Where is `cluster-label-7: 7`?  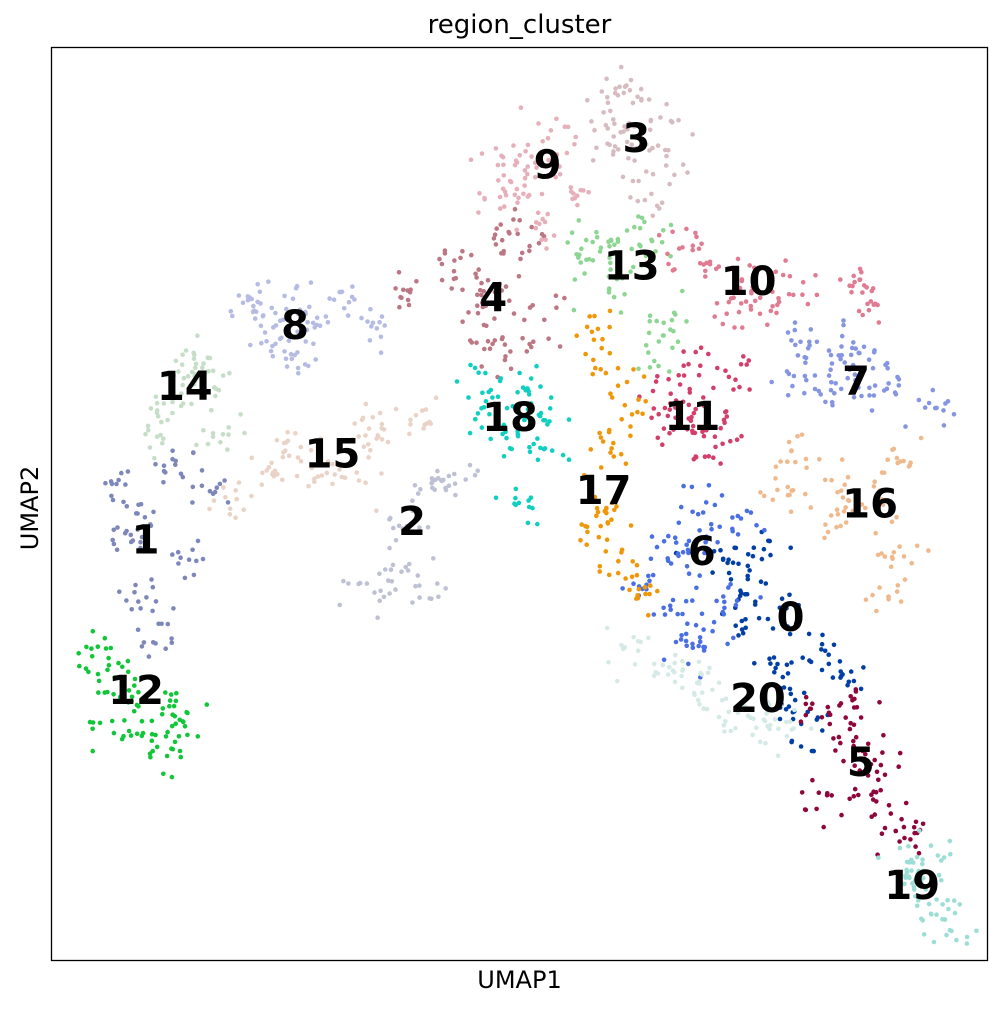 cluster-label-7: 7 is located at coordinates (856, 382).